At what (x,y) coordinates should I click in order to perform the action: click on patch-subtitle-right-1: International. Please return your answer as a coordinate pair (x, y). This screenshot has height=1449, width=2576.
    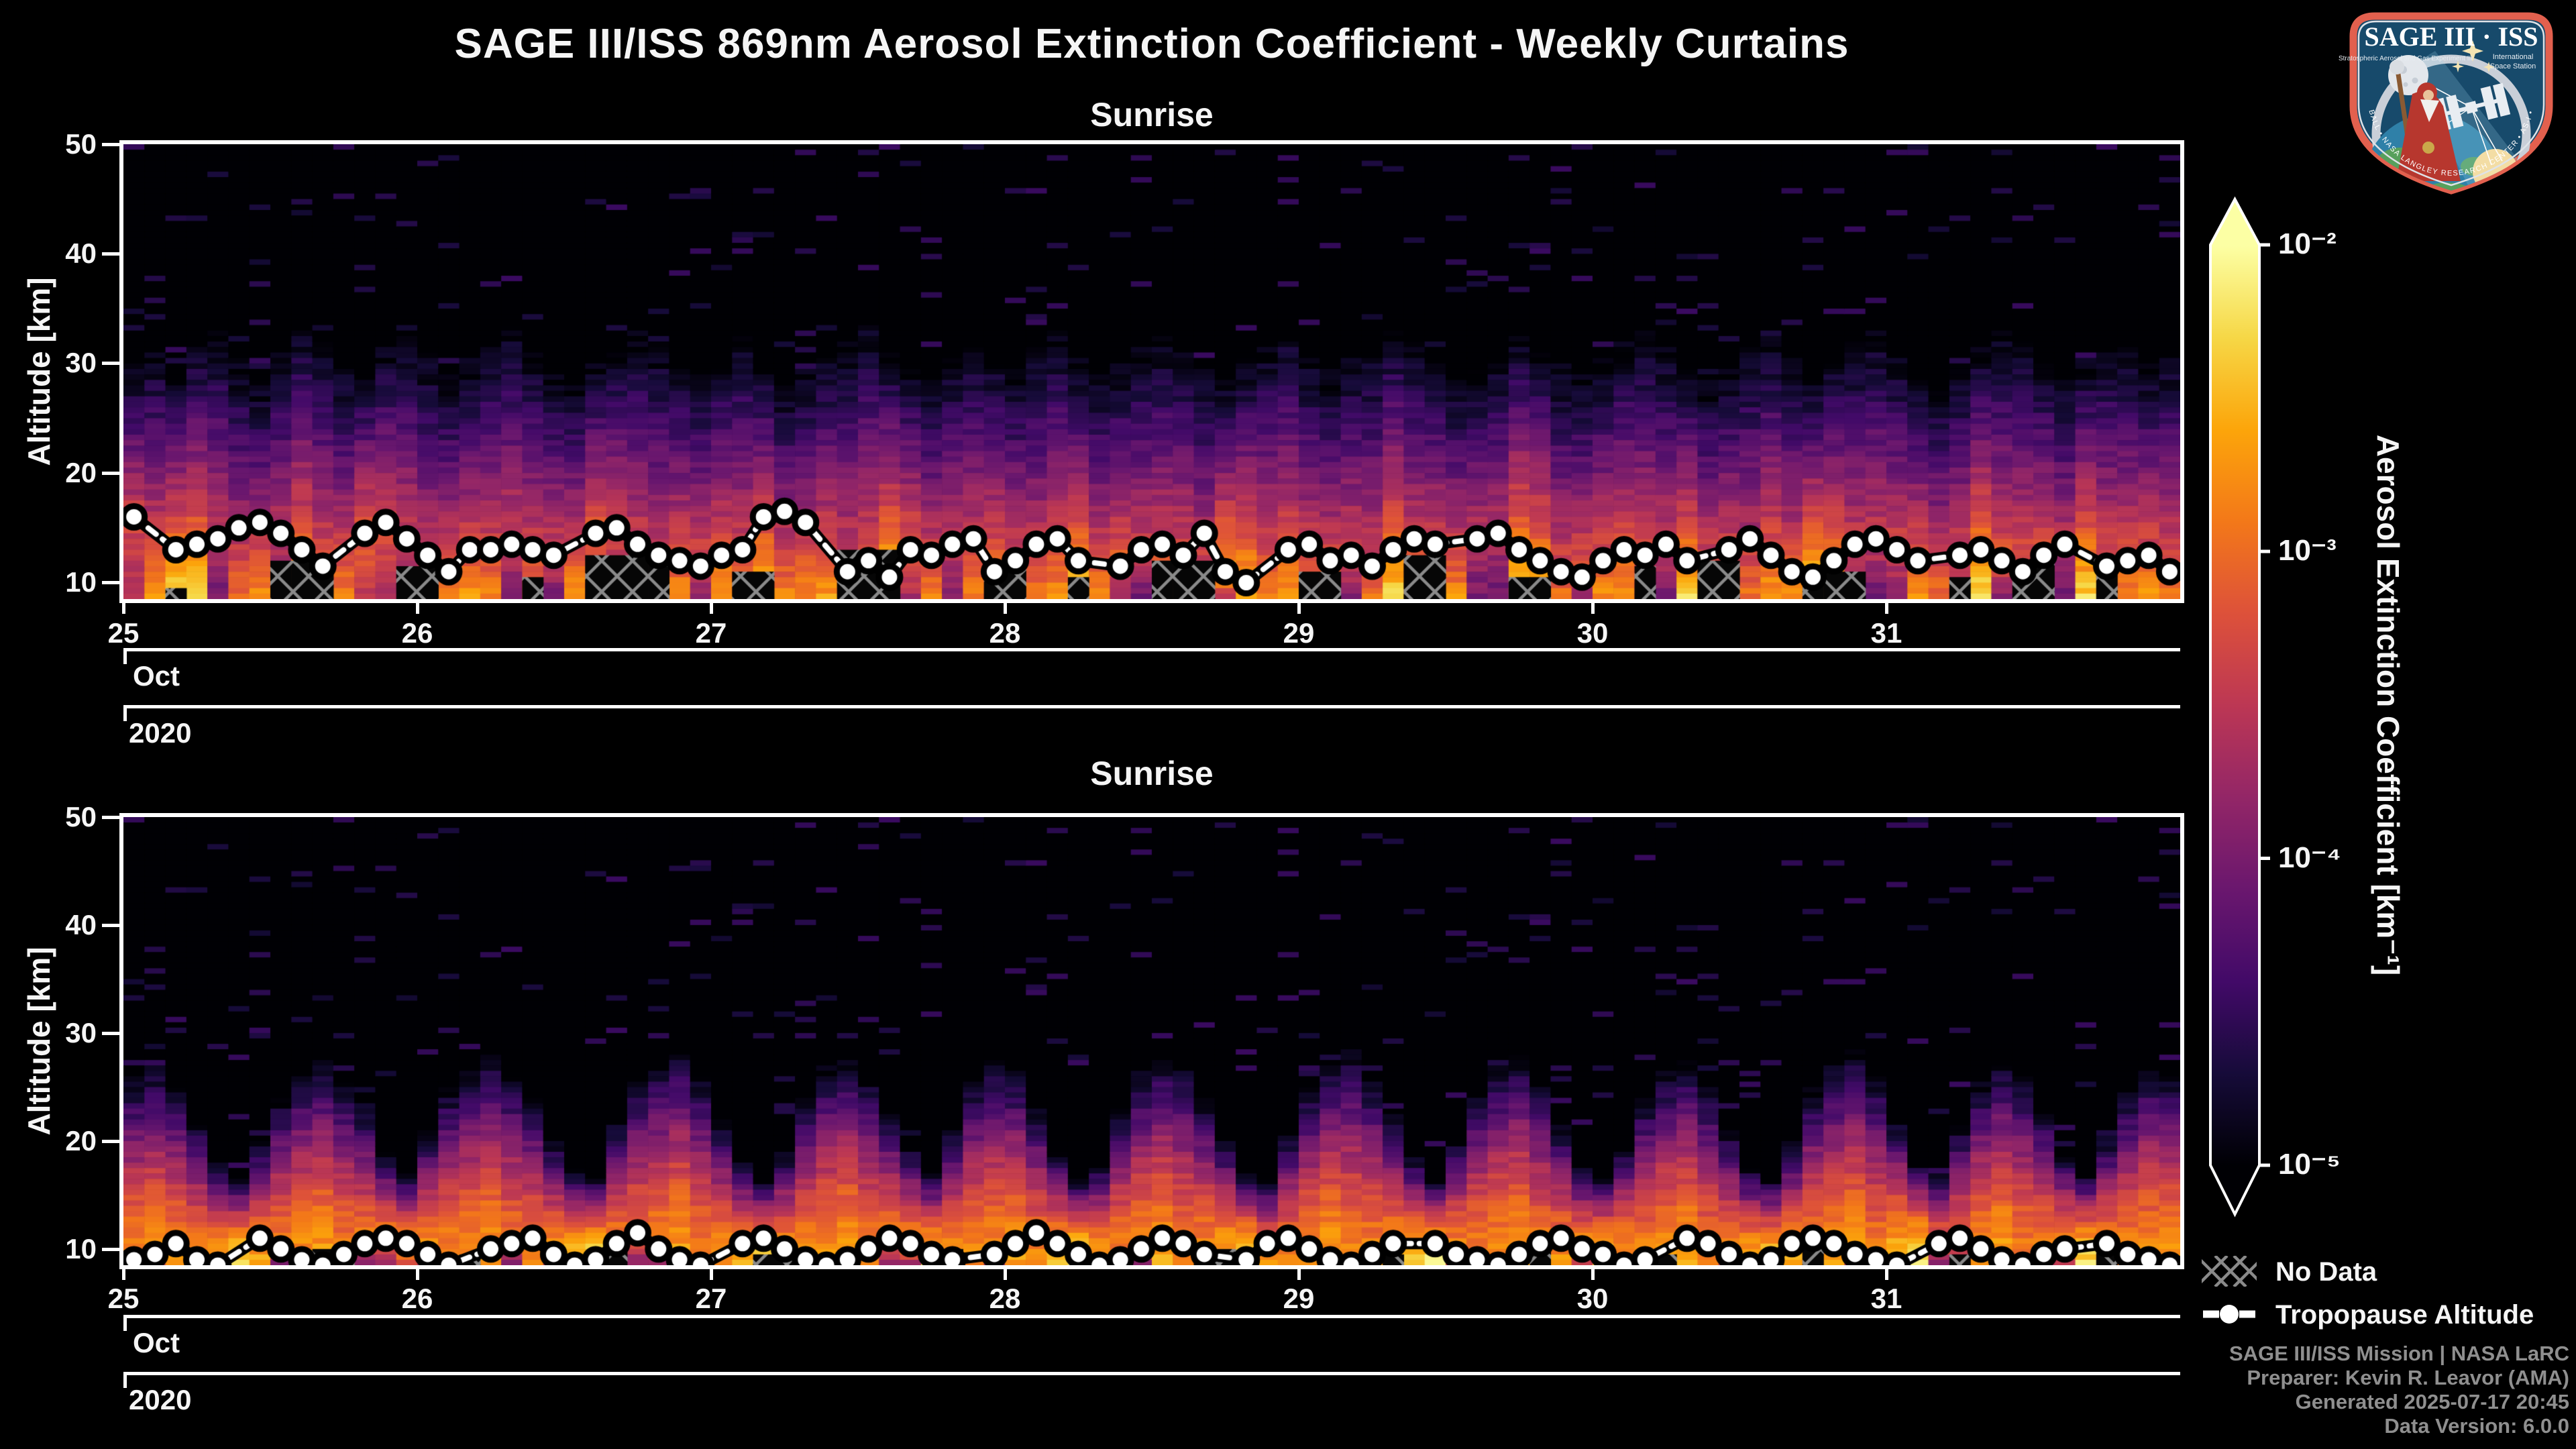
    Looking at the image, I should click on (2513, 57).